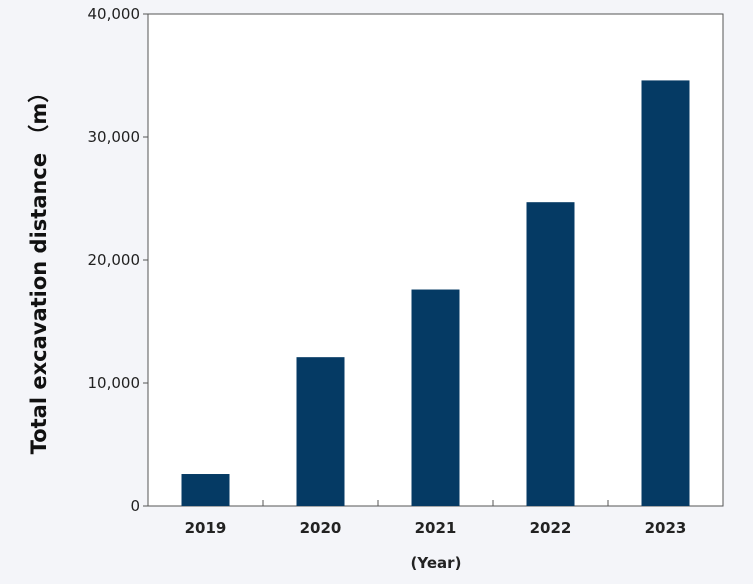  What do you see at coordinates (551, 528) in the screenshot?
I see `x-tick-label-2022: 2022` at bounding box center [551, 528].